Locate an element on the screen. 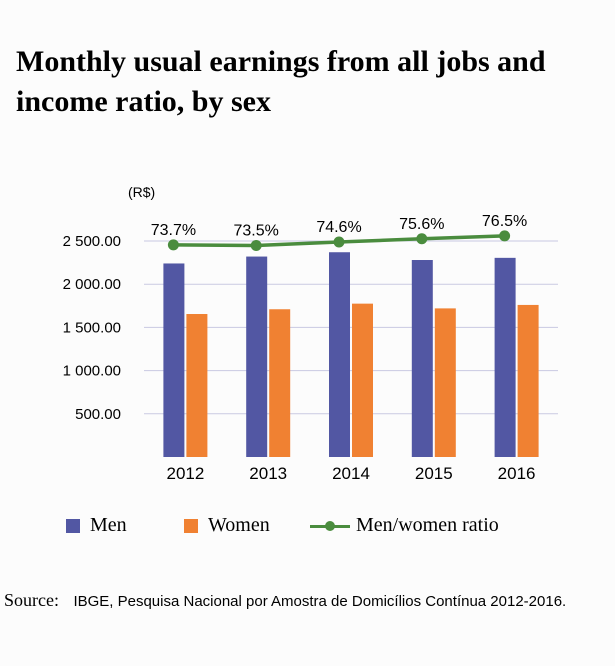  legend-men: Men is located at coordinates (96, 525).